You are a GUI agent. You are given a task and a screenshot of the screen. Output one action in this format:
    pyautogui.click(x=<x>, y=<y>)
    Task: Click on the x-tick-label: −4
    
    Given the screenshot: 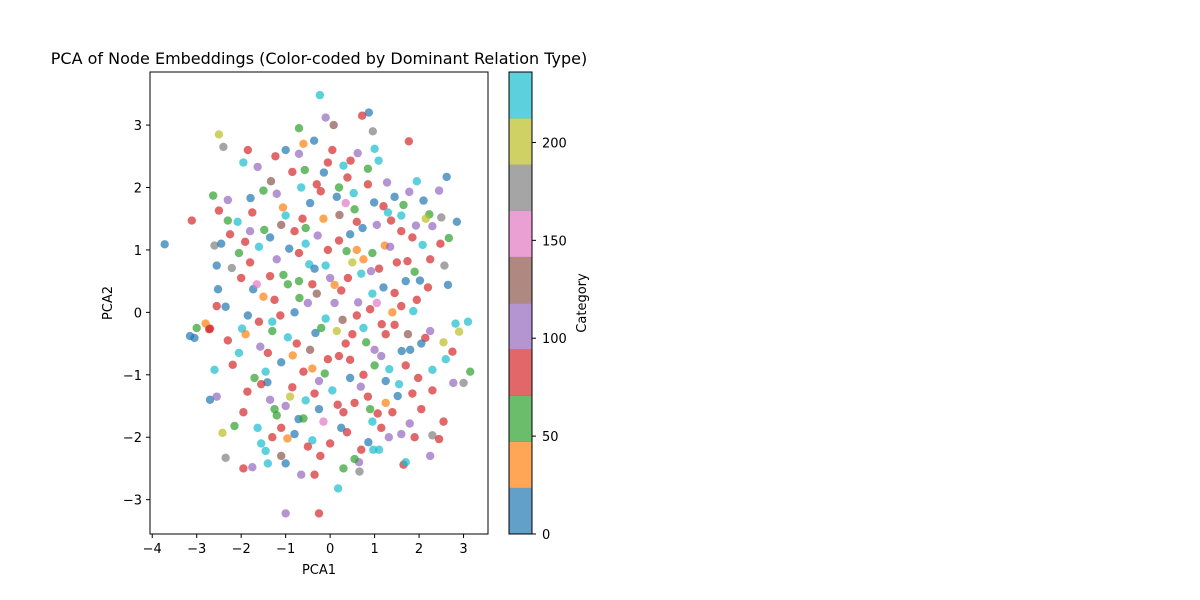 What is the action you would take?
    pyautogui.click(x=152, y=549)
    